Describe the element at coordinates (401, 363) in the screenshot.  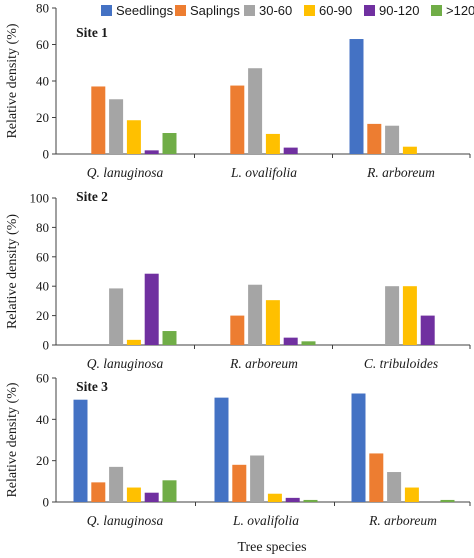
I see `category-label: C. tribuloides` at that location.